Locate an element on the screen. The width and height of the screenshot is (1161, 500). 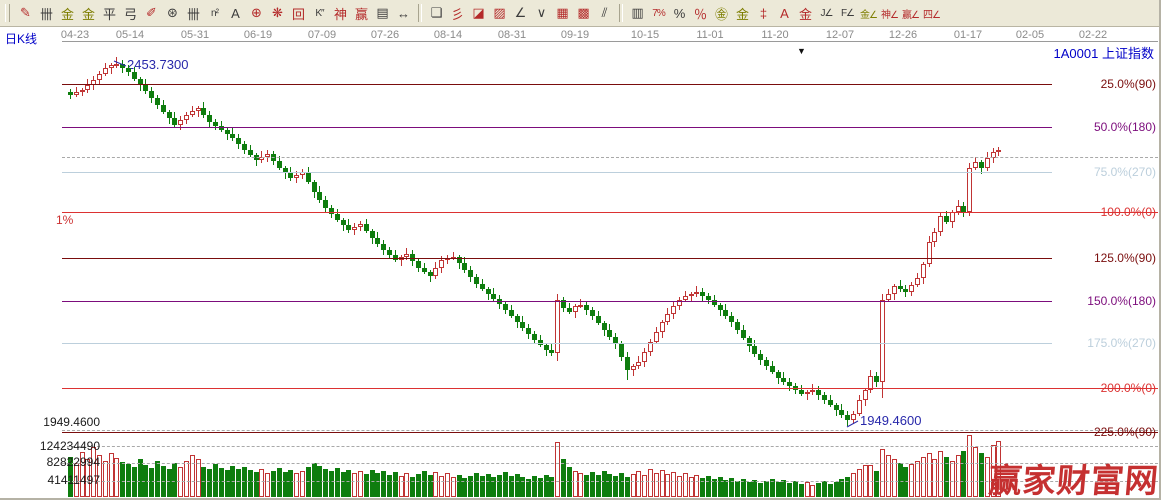
shen-angle-icon: 神∠ is located at coordinates (890, 15).